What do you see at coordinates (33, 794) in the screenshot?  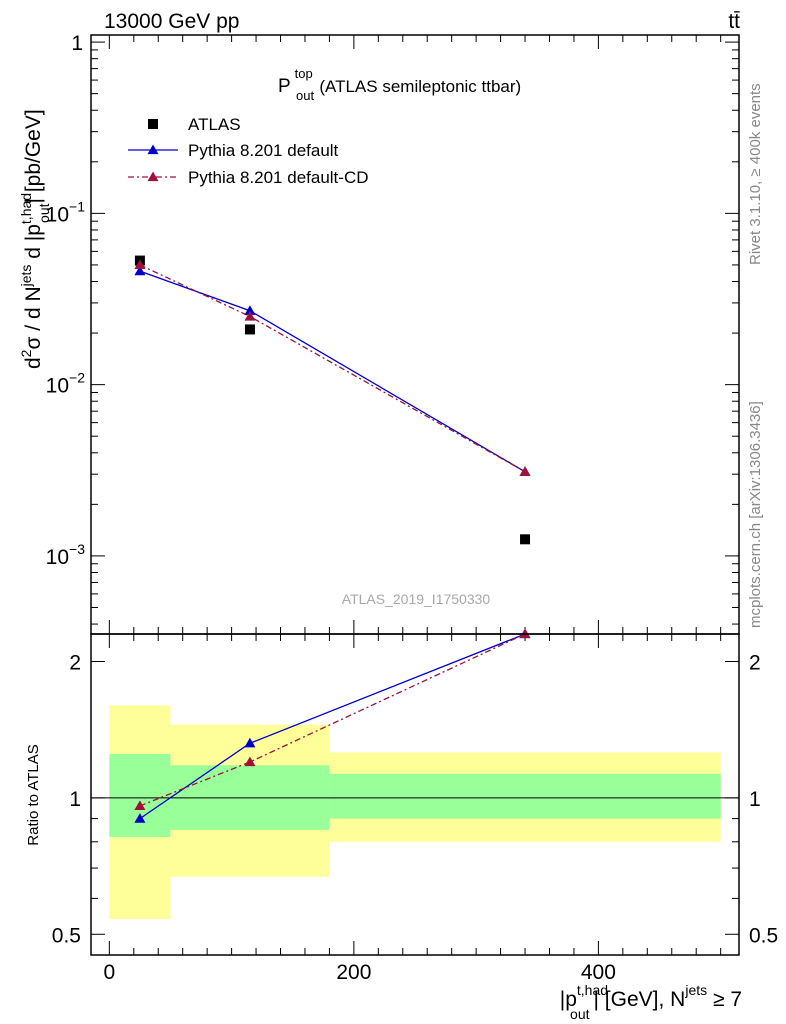 I see `ratio-y-axis-label: Ratio to ATLAS` at bounding box center [33, 794].